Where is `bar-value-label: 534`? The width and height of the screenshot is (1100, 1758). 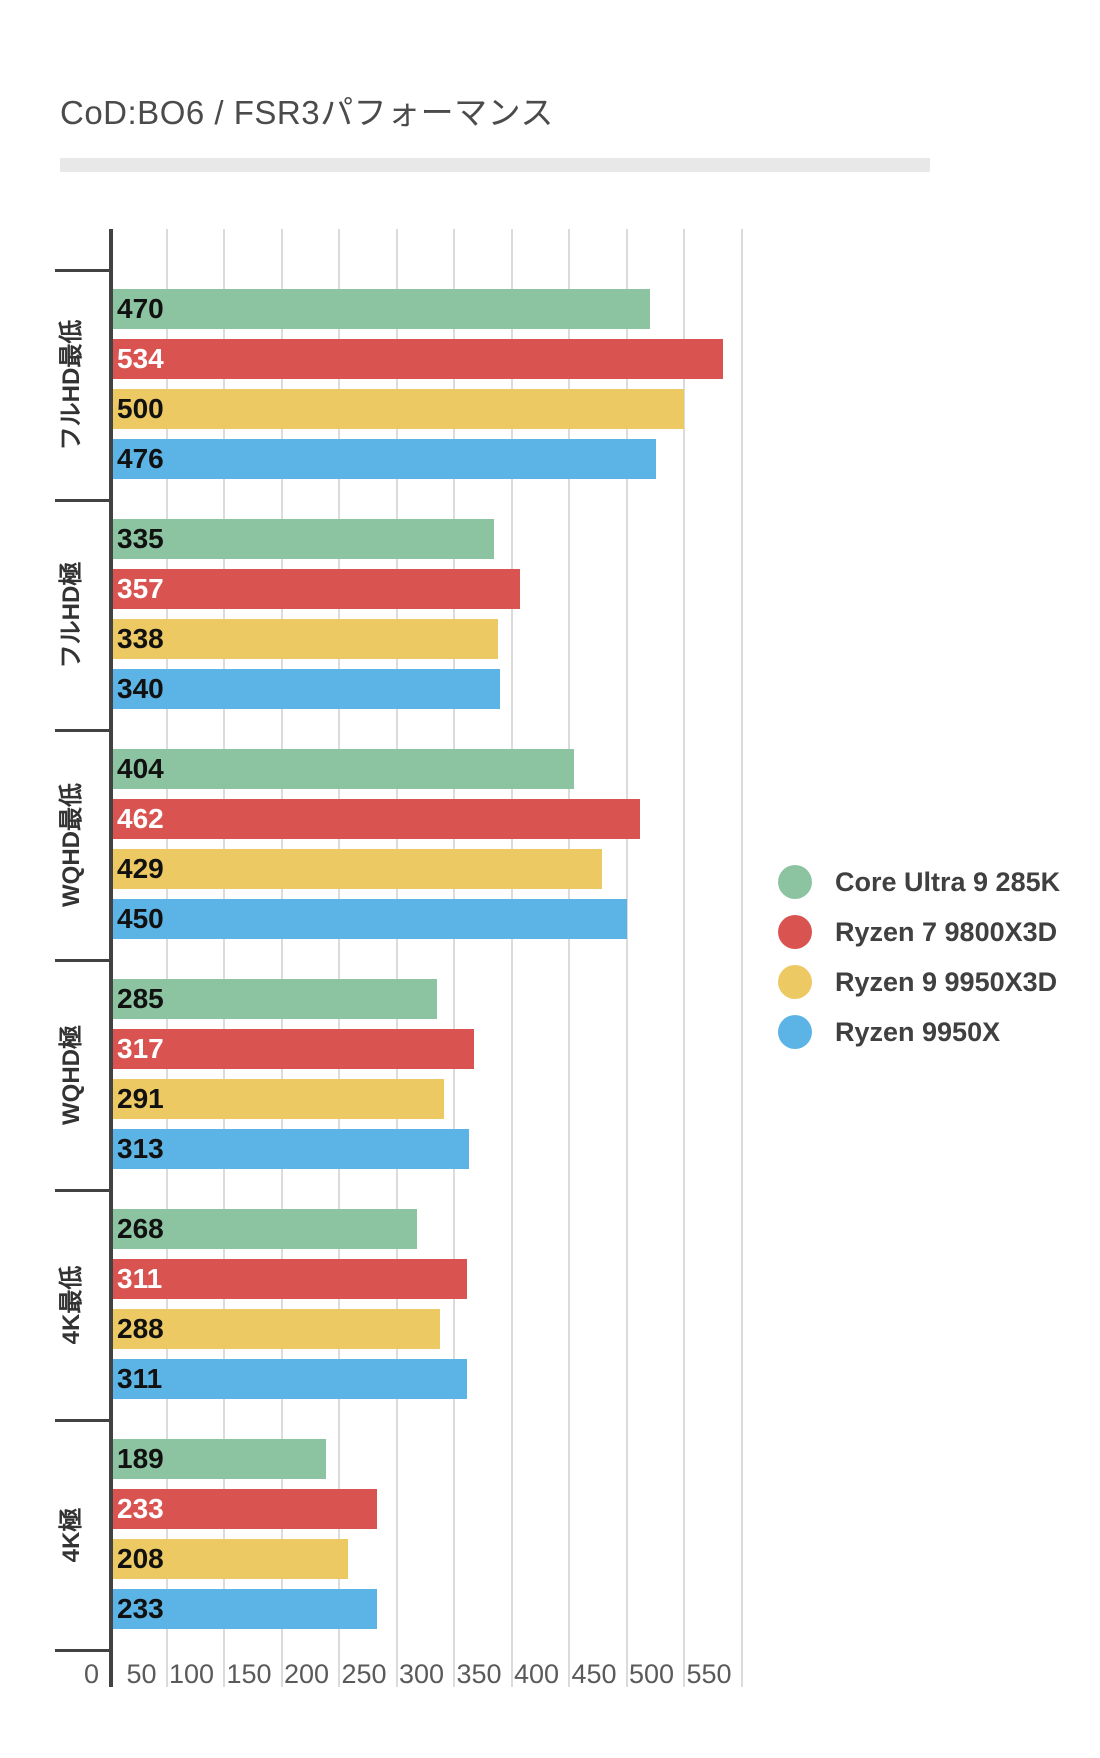
bar-value-label: 534 is located at coordinates (140, 358).